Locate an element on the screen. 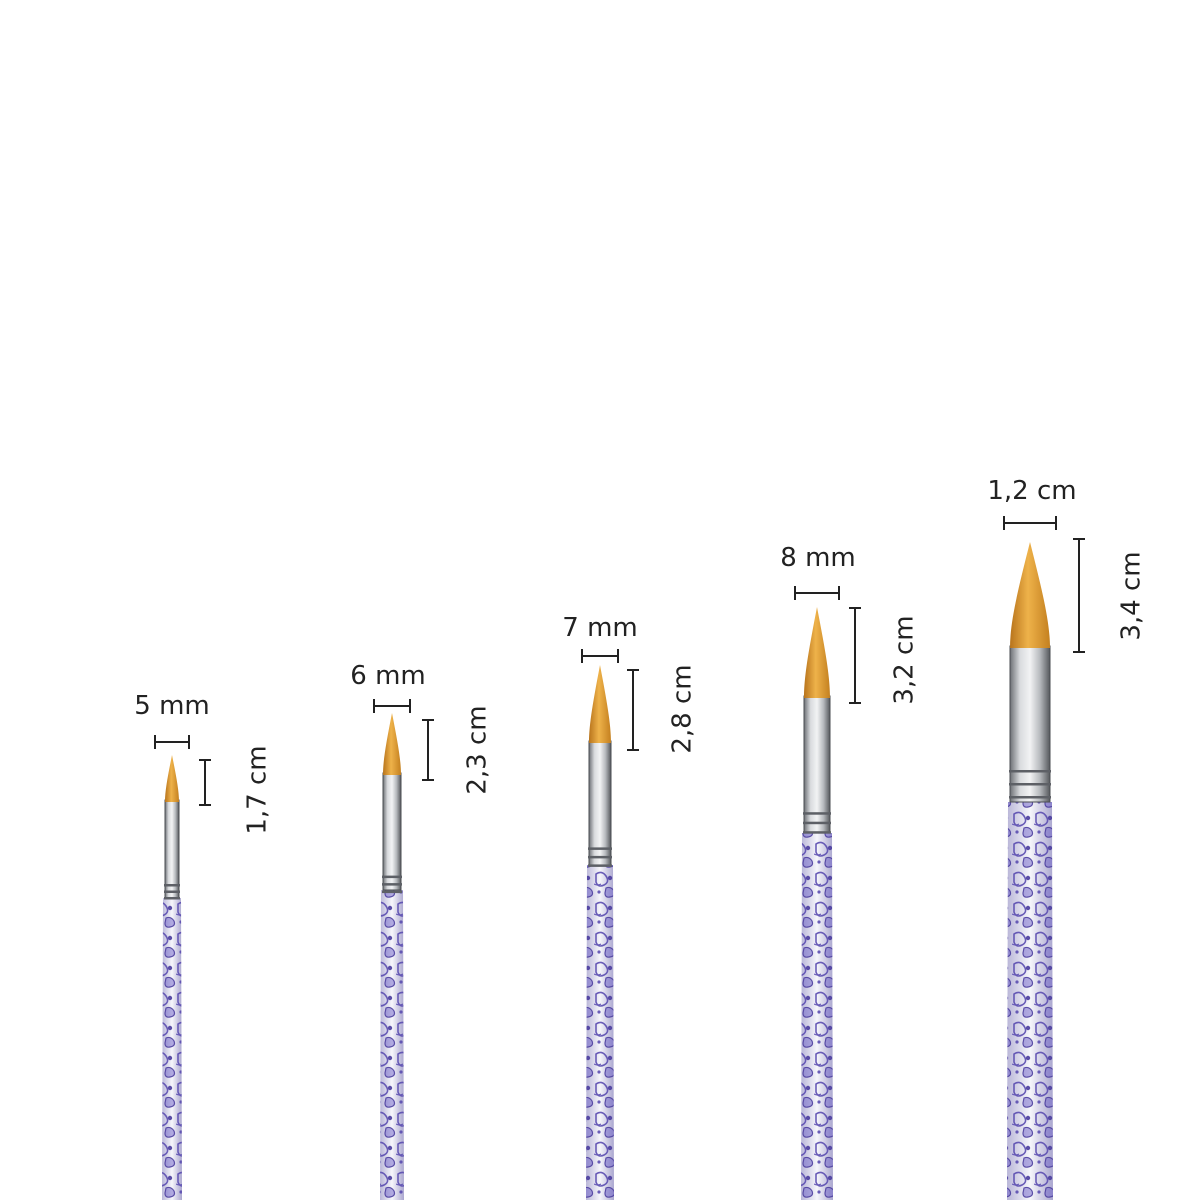  brush-3: 7 mm 2,8 cm is located at coordinates (630, 906).